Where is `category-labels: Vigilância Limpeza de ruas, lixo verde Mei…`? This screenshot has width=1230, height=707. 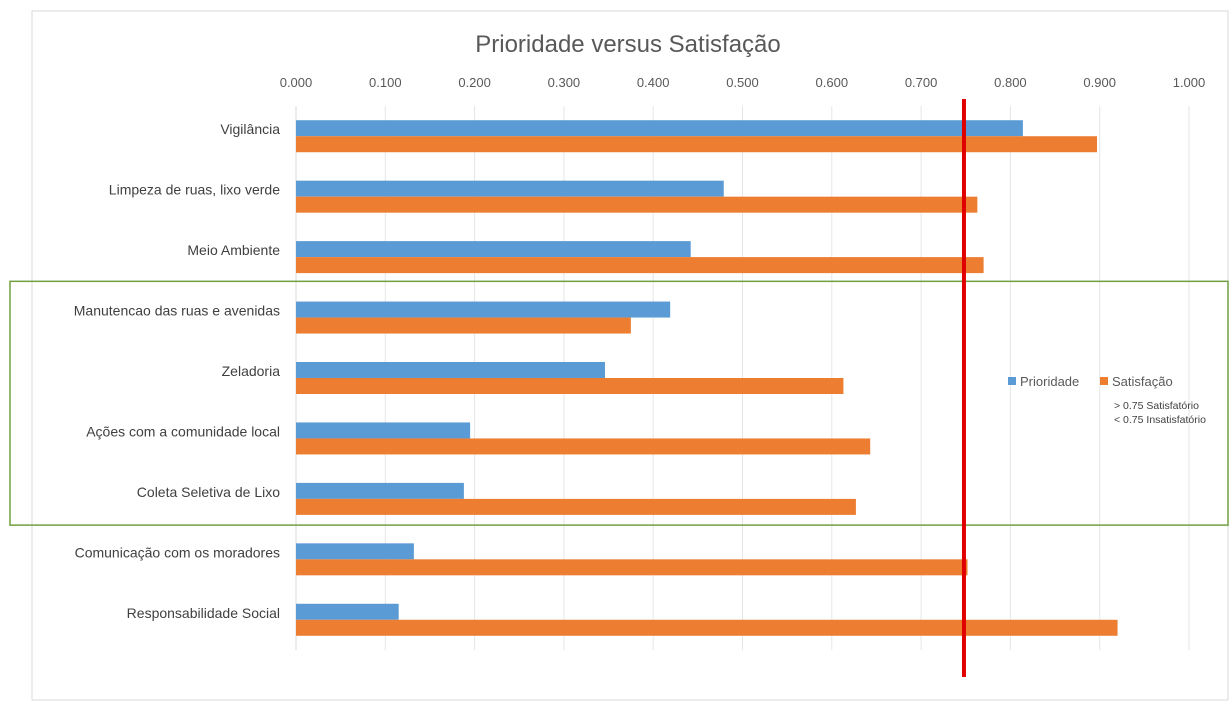
category-labels: Vigilância Limpeza de ruas, lixo verde Mei… is located at coordinates (177, 371).